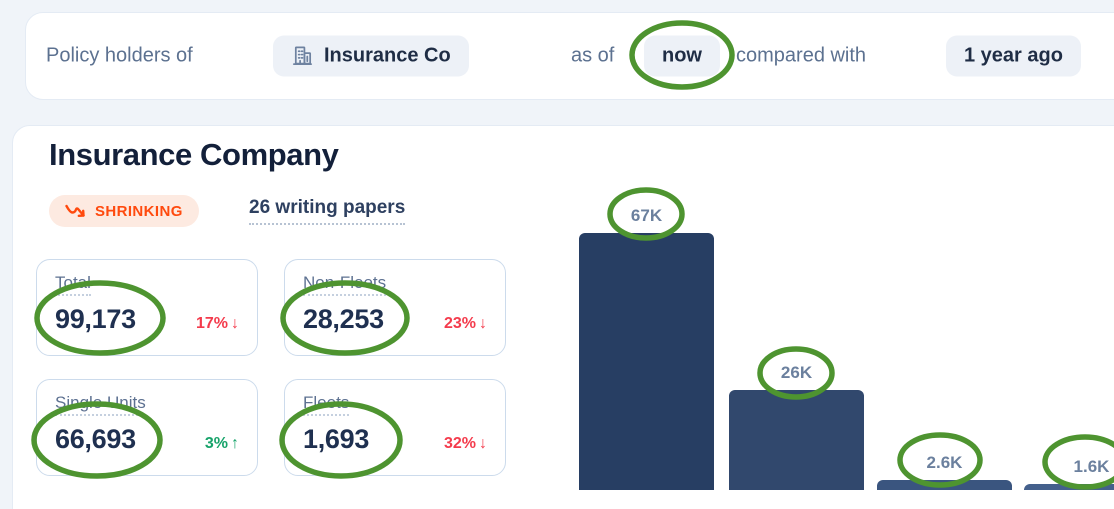  What do you see at coordinates (646, 361) in the screenshot?
I see `chart-bar-67k` at bounding box center [646, 361].